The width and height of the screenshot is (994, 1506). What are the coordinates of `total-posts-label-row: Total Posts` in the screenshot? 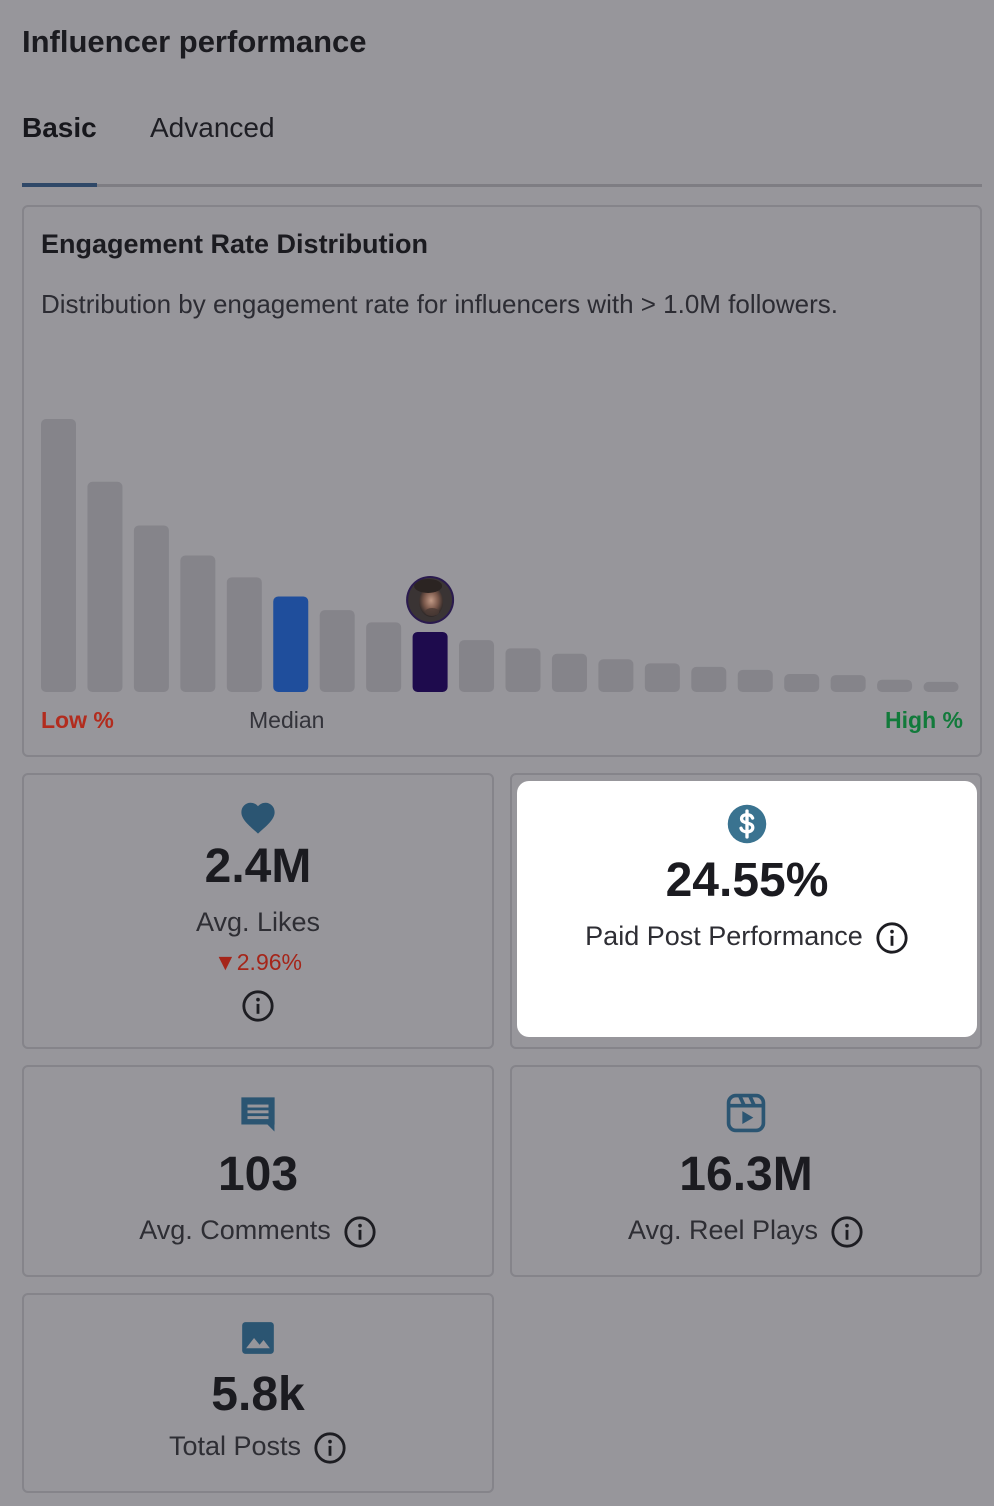 It's located at (258, 1448).